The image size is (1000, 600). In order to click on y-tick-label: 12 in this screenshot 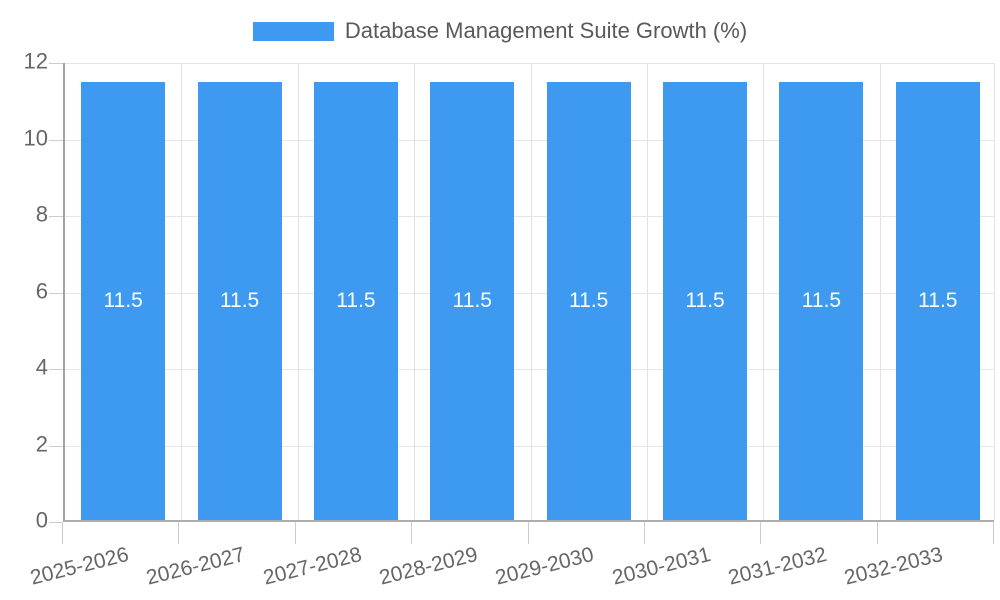, I will do `click(35, 61)`.